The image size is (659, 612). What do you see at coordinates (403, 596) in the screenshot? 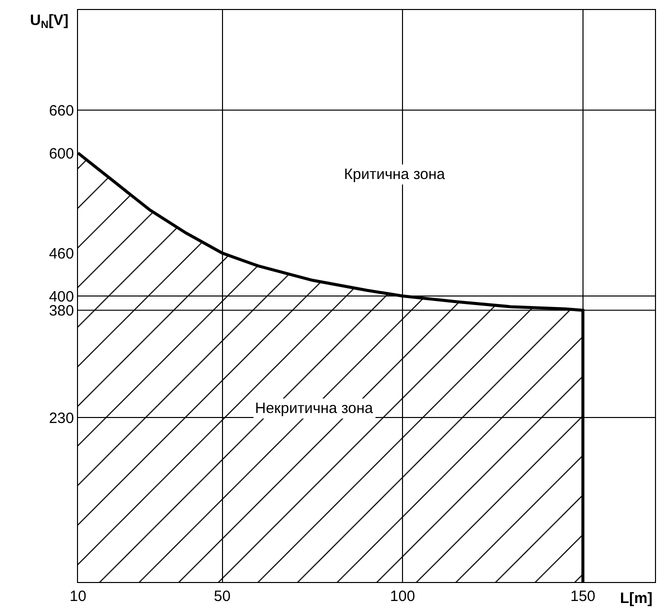
I see `x-tick-label: 100` at bounding box center [403, 596].